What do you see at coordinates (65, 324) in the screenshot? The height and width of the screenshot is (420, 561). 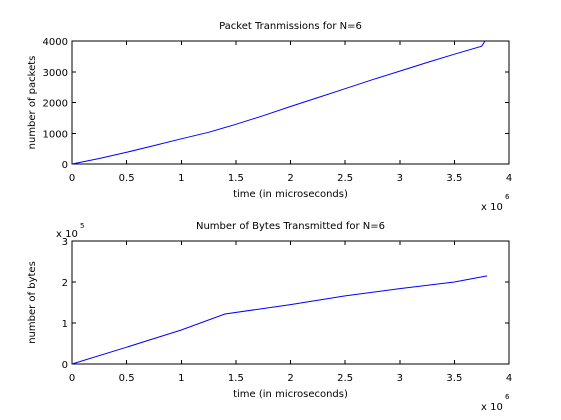 I see `y-tick-label: 1` at bounding box center [65, 324].